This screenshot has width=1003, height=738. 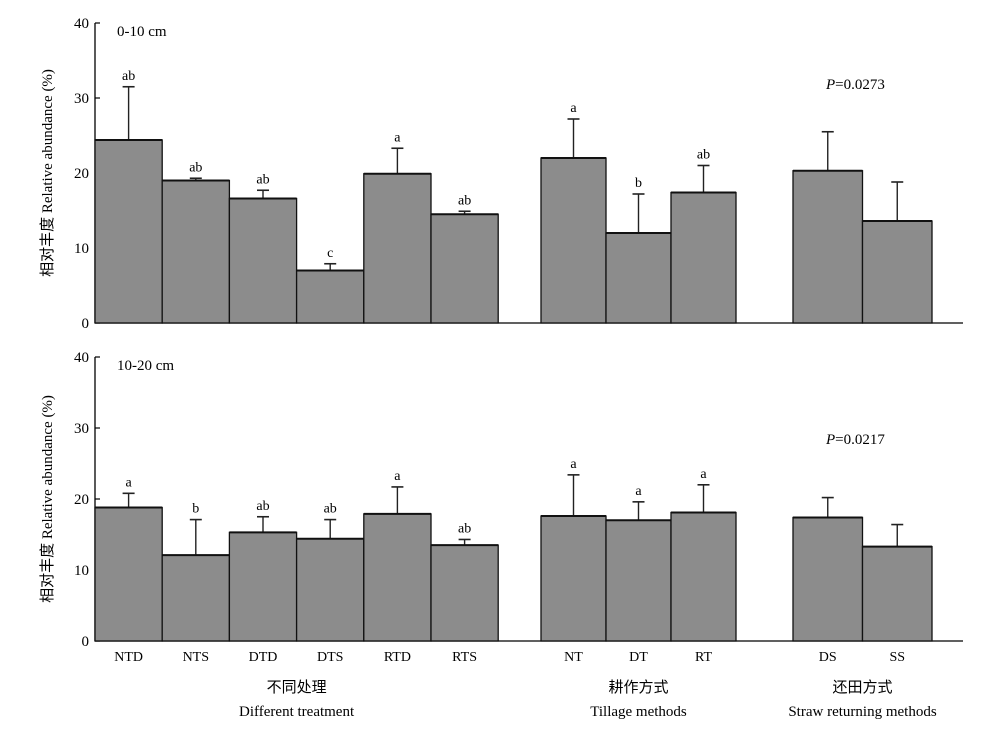 What do you see at coordinates (862, 712) in the screenshot?
I see `group-label-en: Straw returning methods` at bounding box center [862, 712].